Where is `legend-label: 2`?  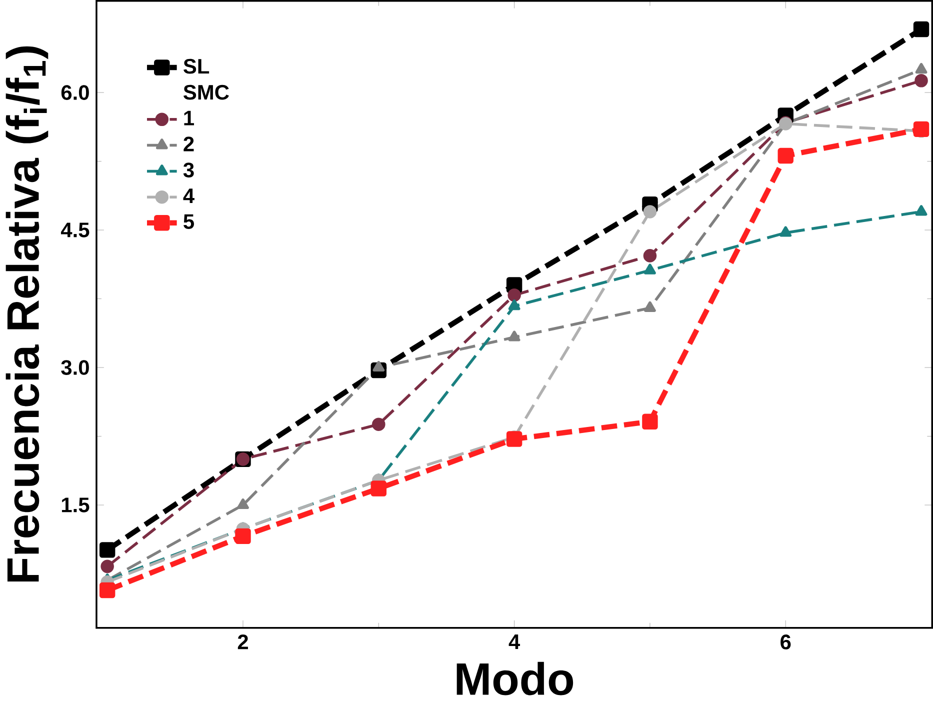
legend-label: 2 is located at coordinates (189, 144).